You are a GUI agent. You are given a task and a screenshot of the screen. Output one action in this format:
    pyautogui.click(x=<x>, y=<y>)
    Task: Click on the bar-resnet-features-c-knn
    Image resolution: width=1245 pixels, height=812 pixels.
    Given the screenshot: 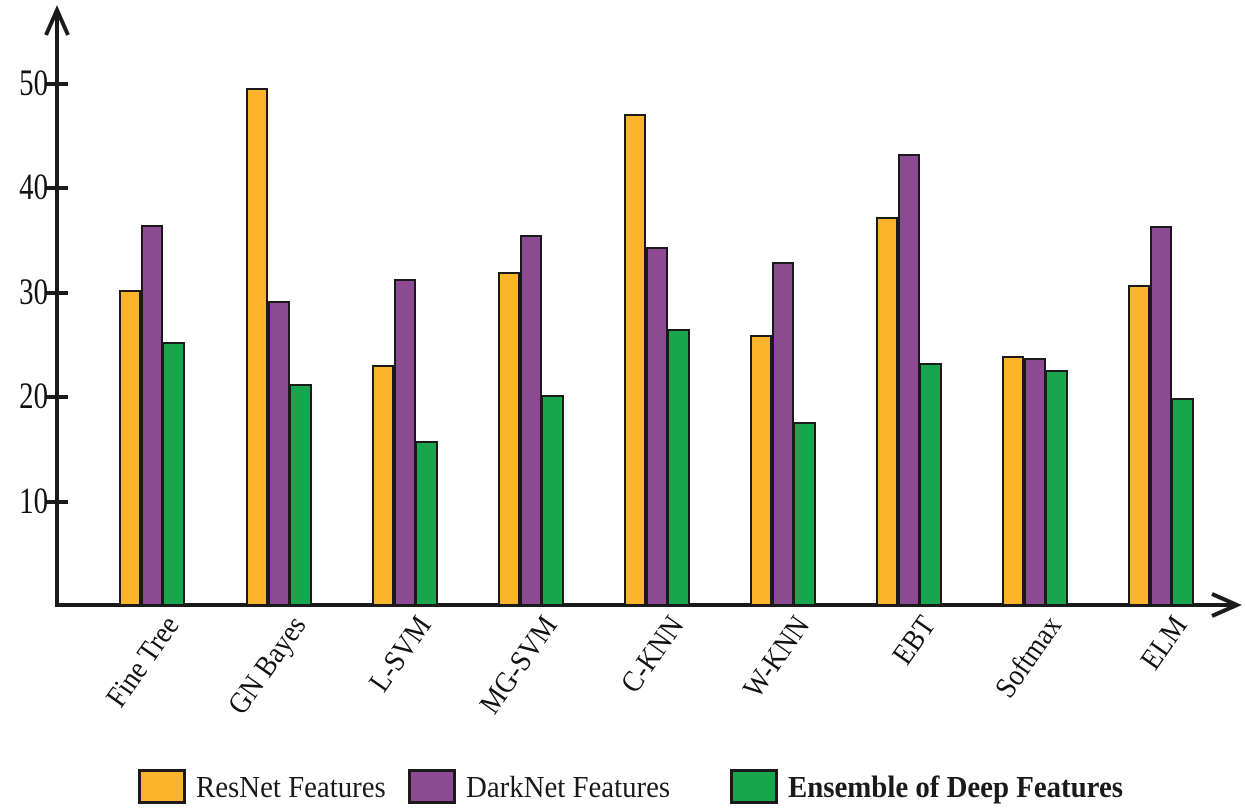 What is the action you would take?
    pyautogui.click(x=635, y=359)
    